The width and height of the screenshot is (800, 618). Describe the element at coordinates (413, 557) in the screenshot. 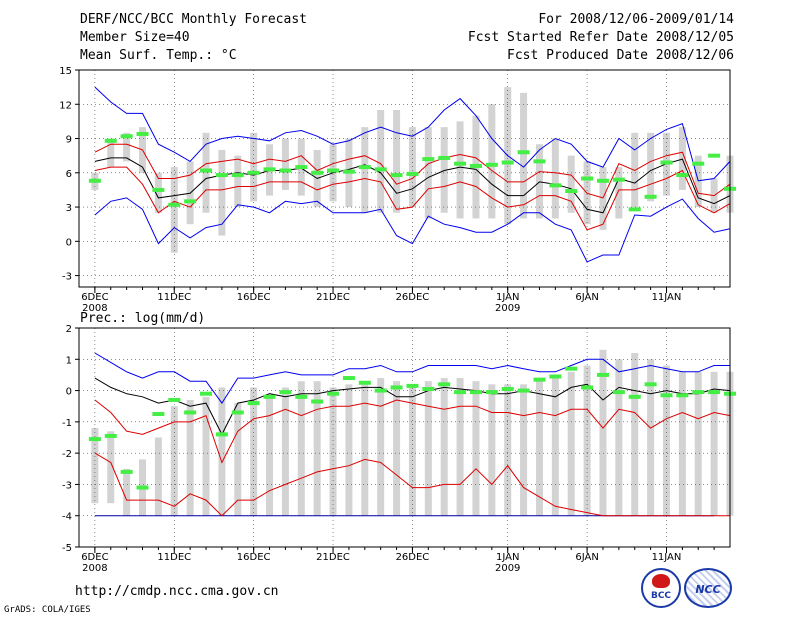

I see `prec-x-tick-label: 26DEC` at that location.